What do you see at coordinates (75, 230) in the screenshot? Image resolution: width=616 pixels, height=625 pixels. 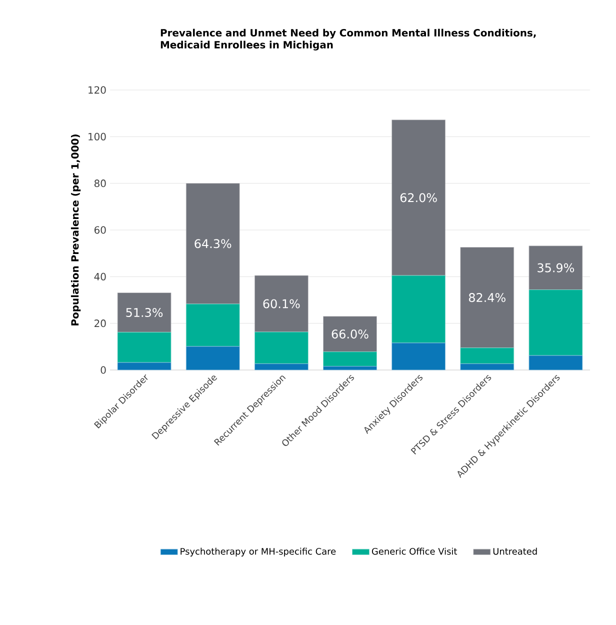 I see `y-axis-title: Population Prevalence (per 1,000)` at bounding box center [75, 230].